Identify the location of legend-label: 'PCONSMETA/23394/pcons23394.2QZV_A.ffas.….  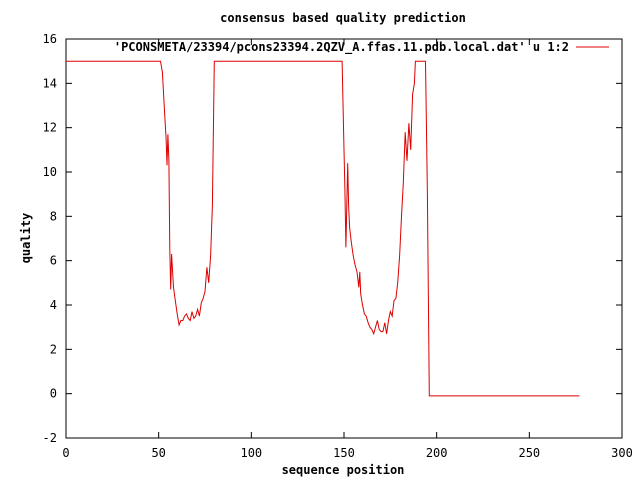
(341, 47).